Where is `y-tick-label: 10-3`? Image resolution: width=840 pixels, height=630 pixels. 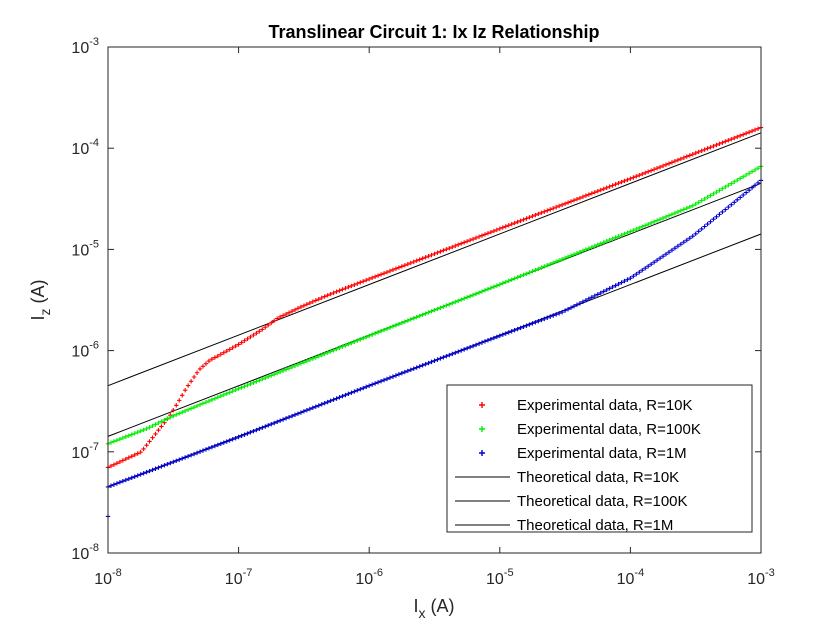
y-tick-label: 10-3 is located at coordinates (85, 46).